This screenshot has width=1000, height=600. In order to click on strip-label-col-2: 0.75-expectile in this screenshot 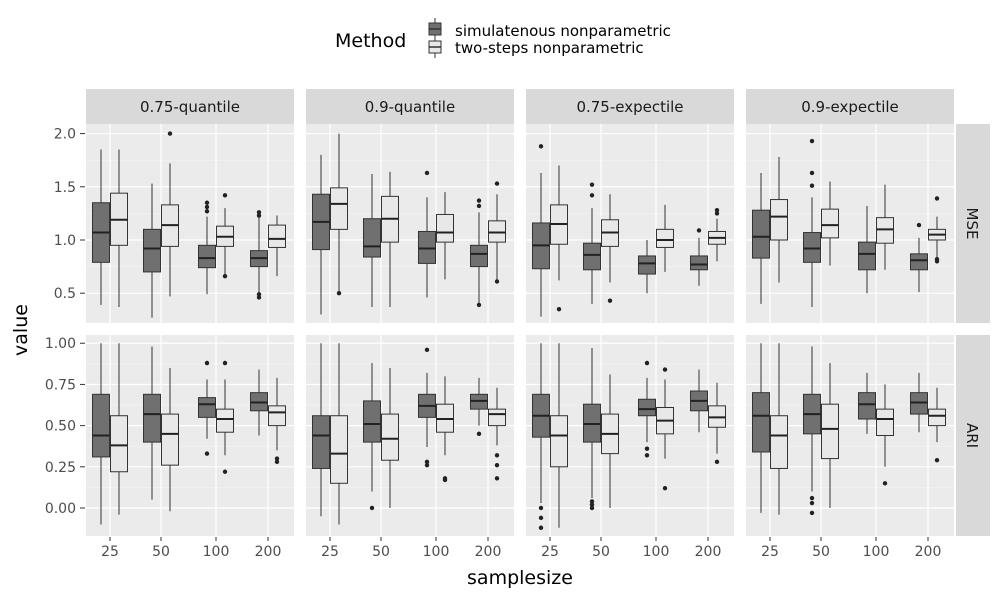, I will do `click(629, 107)`.